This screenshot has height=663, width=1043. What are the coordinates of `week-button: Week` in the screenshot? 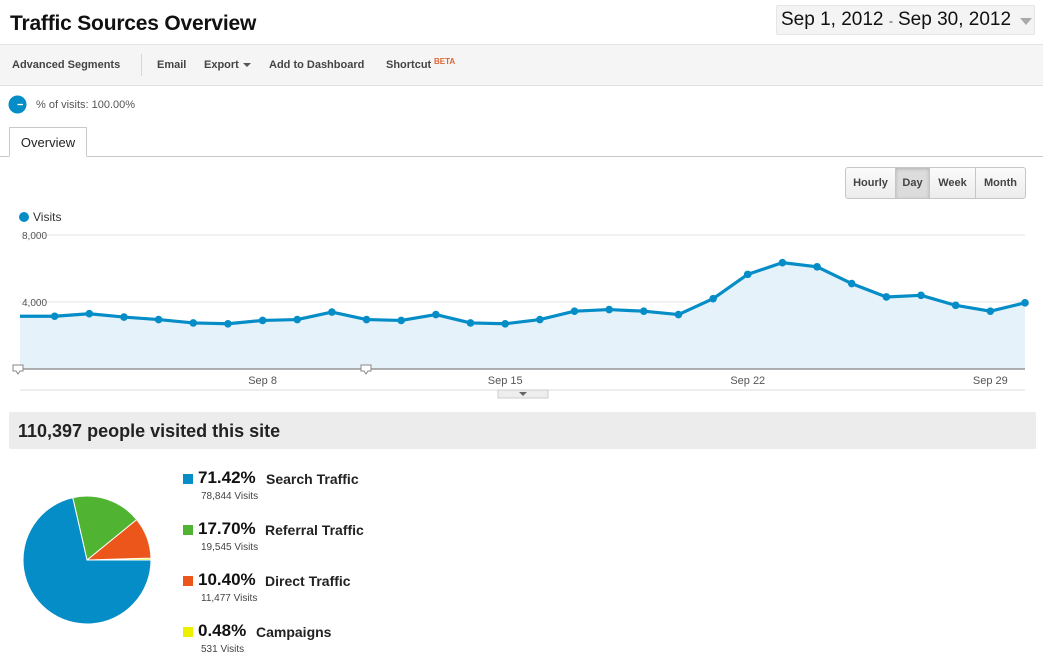 It's located at (952, 183).